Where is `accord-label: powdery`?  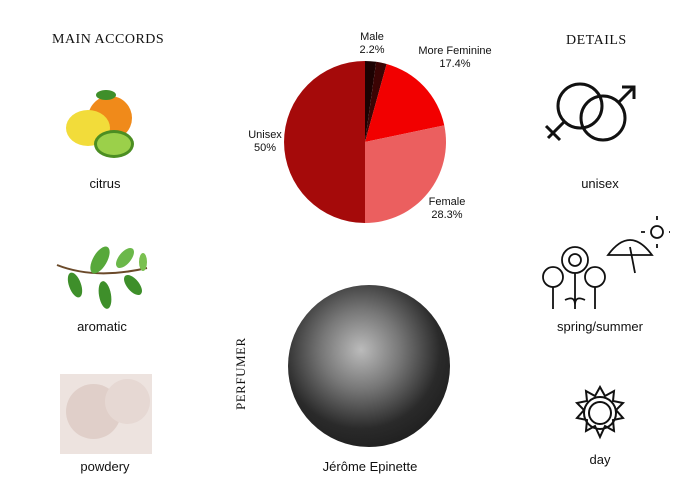 accord-label: powdery is located at coordinates (105, 466).